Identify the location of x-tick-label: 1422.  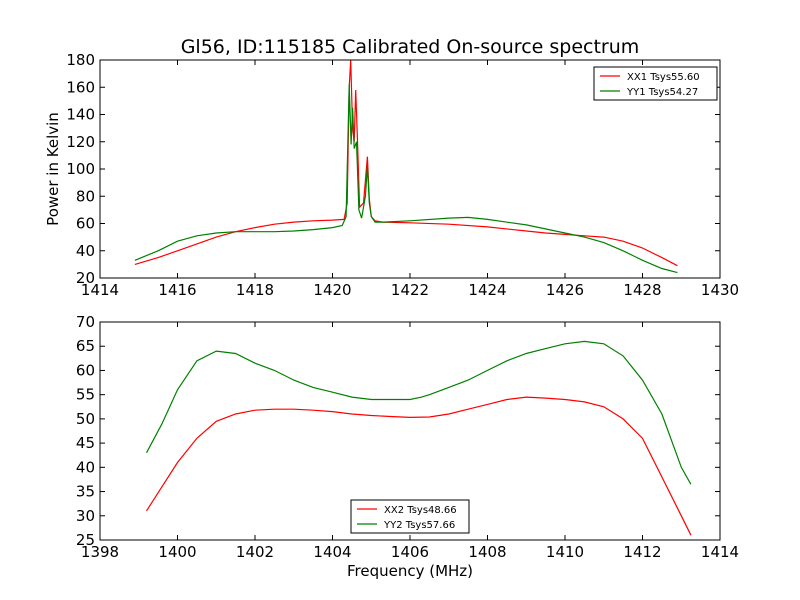
(410, 290).